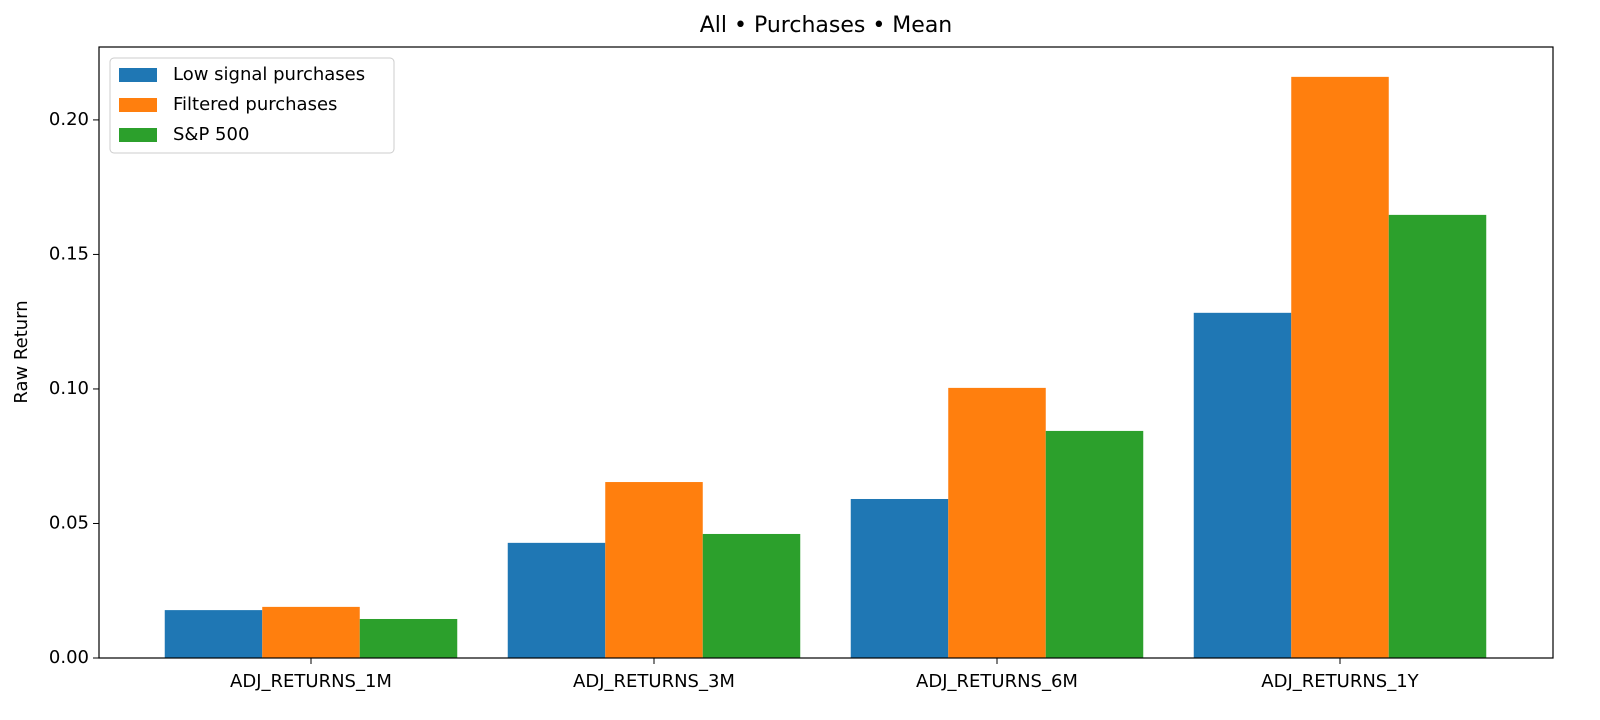 The height and width of the screenshot is (720, 1600). What do you see at coordinates (654, 681) in the screenshot?
I see `x-tick-label: ADJ_RETURNS_3M` at bounding box center [654, 681].